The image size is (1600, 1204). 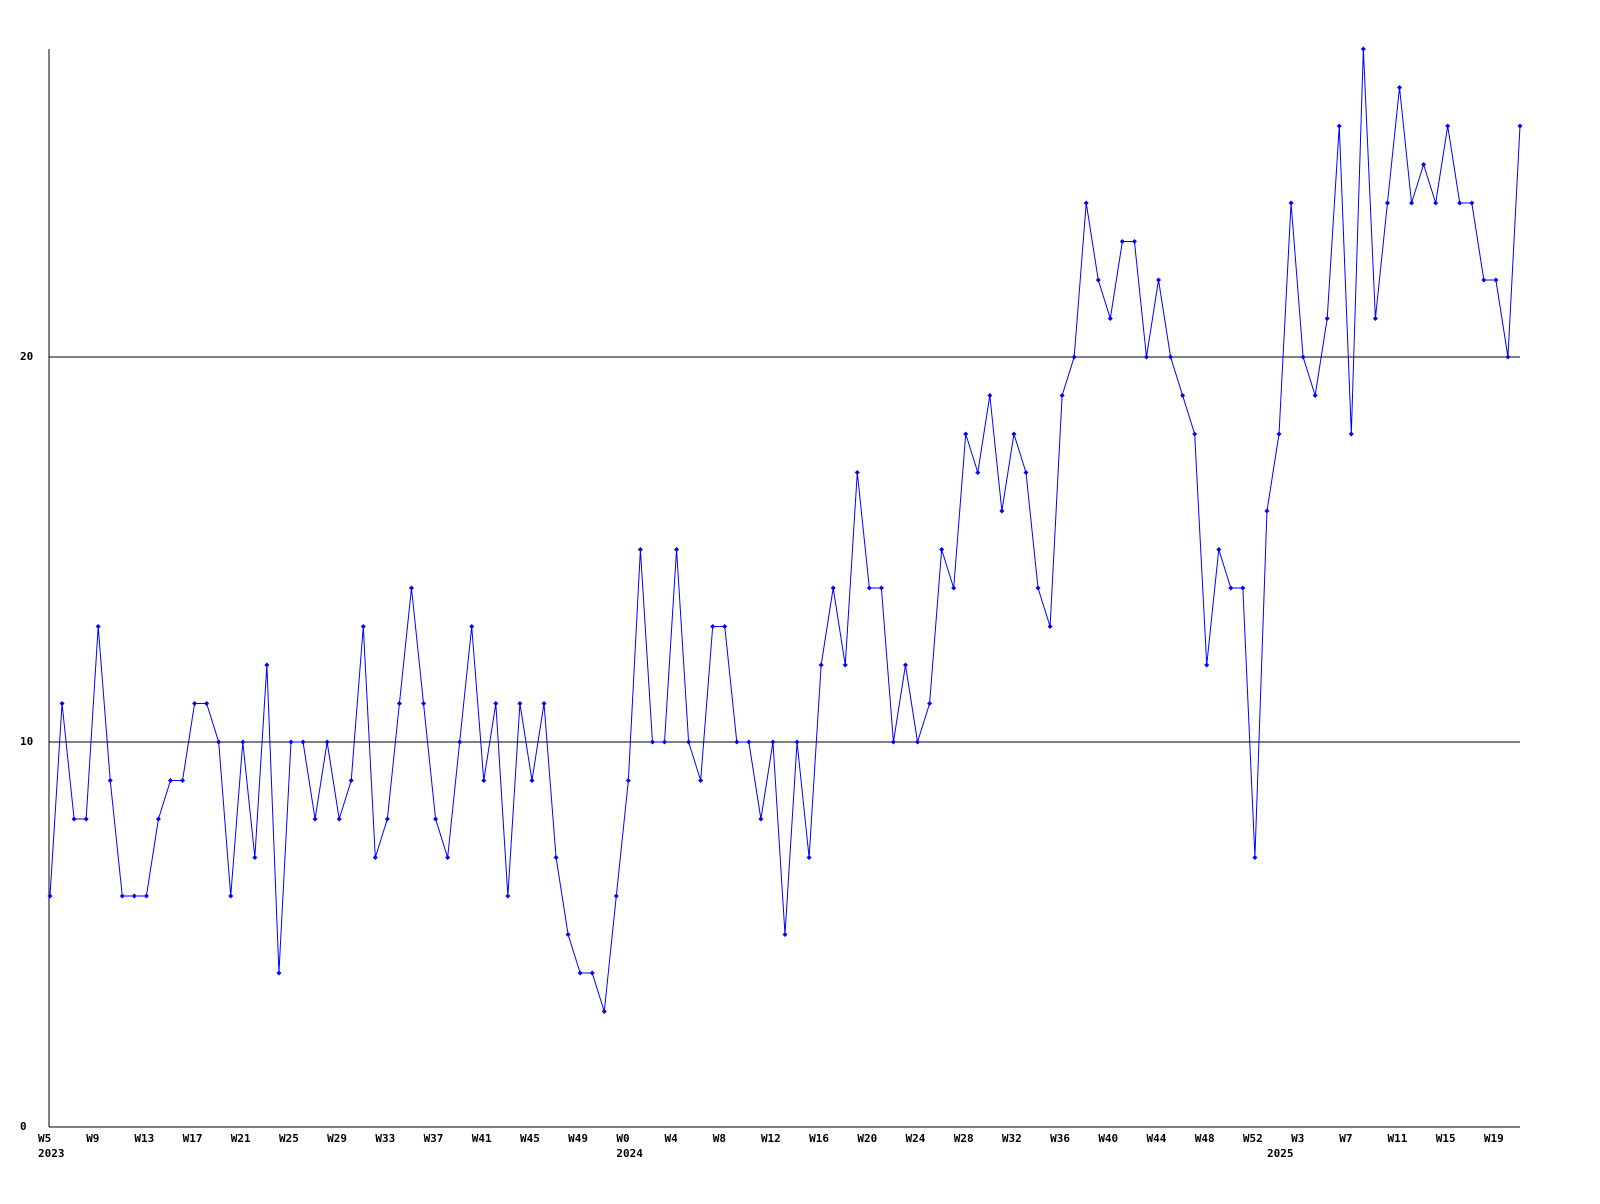 I want to click on x-tick-label: W15, so click(x=1446, y=1138).